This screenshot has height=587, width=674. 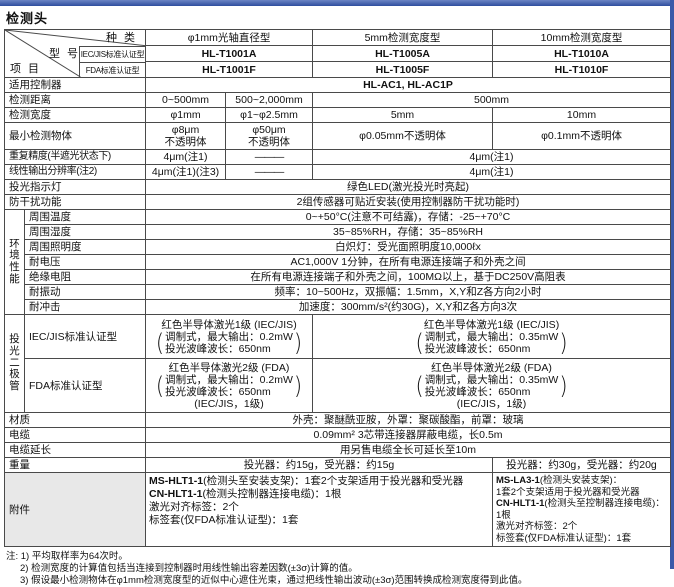 What do you see at coordinates (75, 172) in the screenshot?
I see `row-linearity-label: 线性输出分辨率(注2)` at bounding box center [75, 172].